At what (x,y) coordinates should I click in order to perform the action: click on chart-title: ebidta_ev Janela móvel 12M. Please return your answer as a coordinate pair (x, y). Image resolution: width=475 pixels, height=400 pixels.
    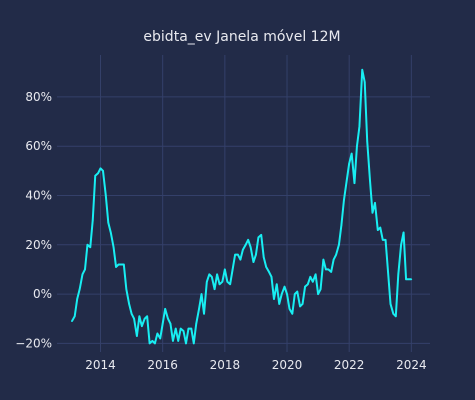
    Looking at the image, I should click on (241, 37).